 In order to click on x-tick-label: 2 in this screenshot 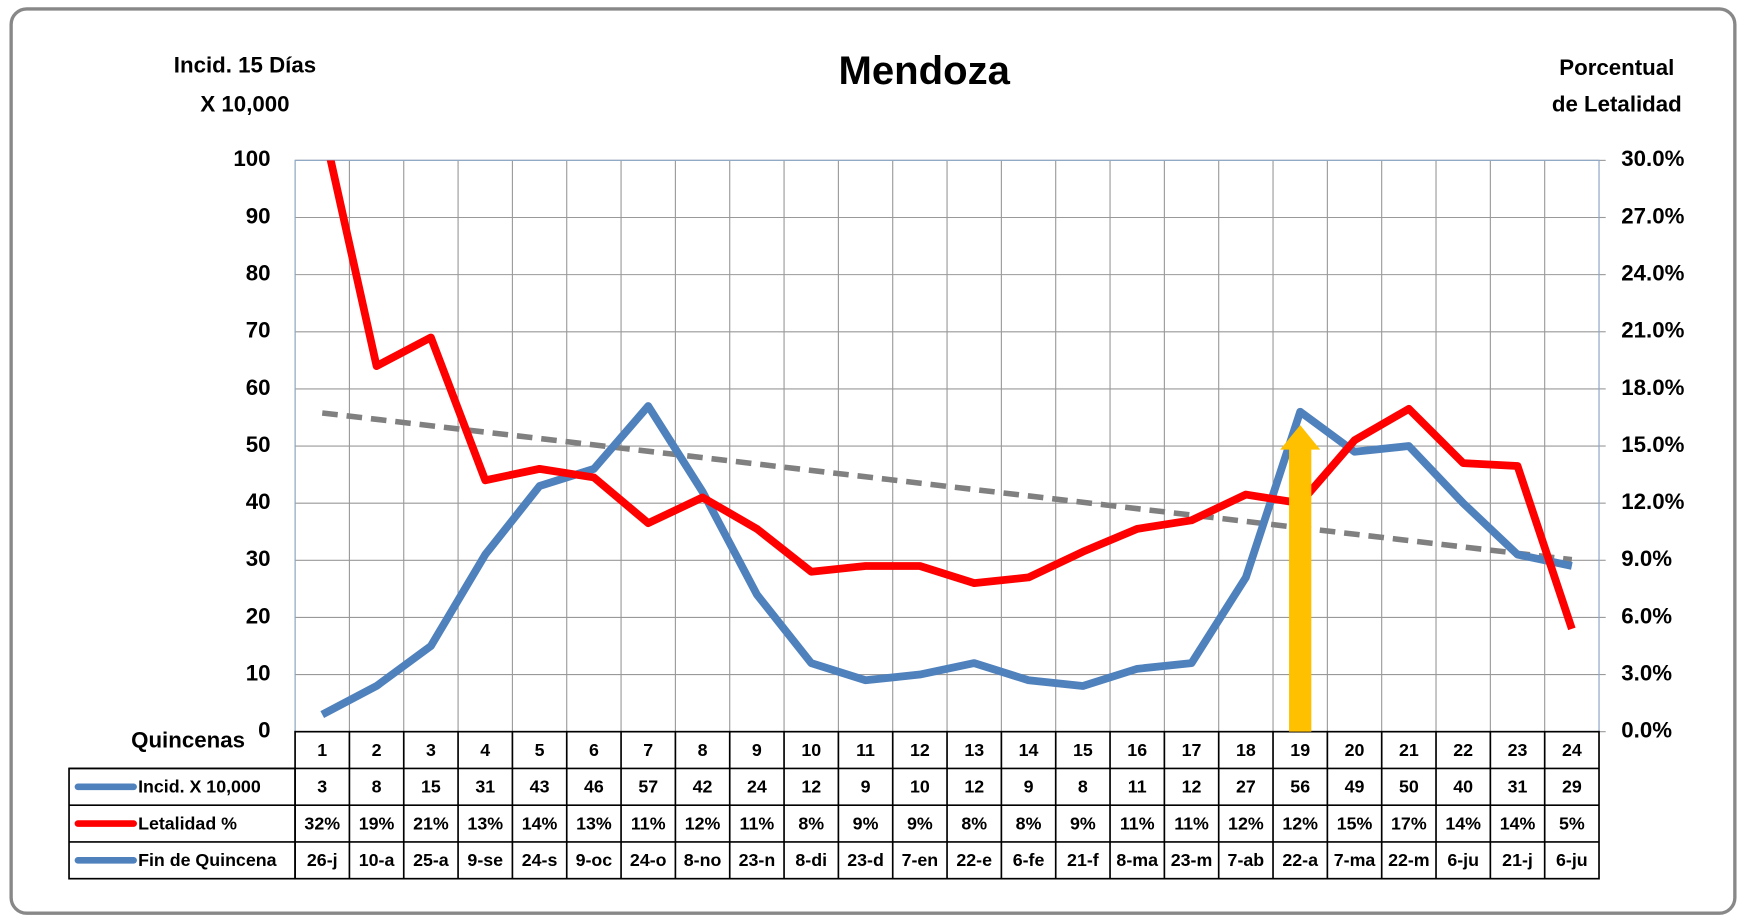, I will do `click(377, 750)`.